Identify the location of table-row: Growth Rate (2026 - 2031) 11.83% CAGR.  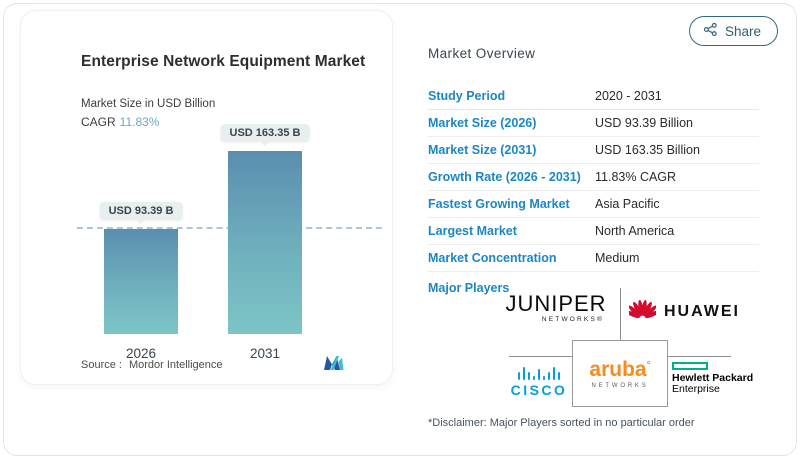
(593, 177).